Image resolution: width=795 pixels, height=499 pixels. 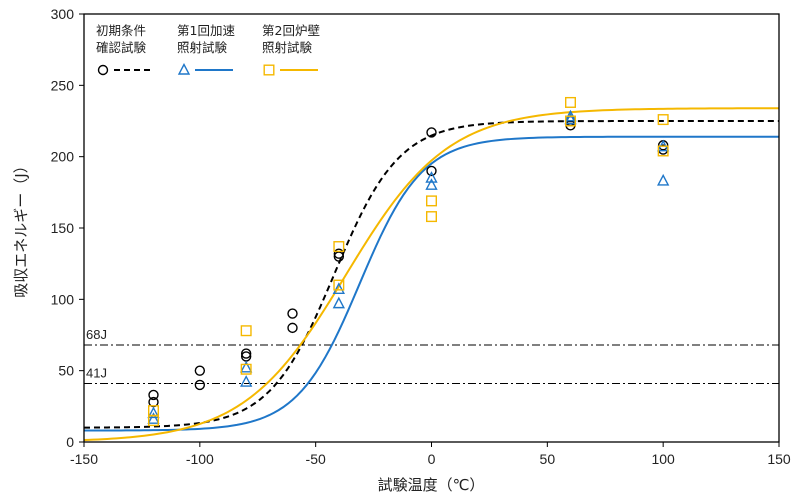 What do you see at coordinates (291, 30) in the screenshot?
I see `legend-label: 第2回炉壁` at bounding box center [291, 30].